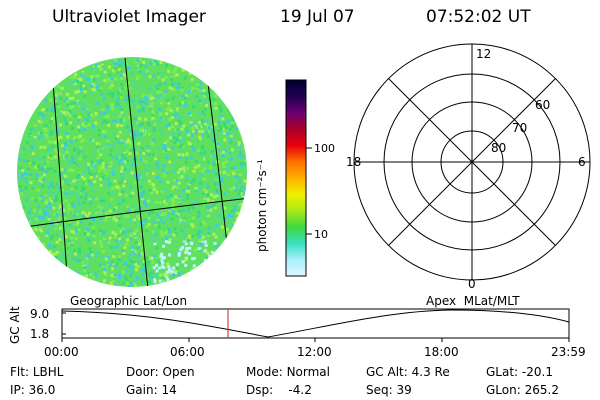  Describe the element at coordinates (522, 390) in the screenshot. I see `status-glon: GLon: 265.2` at that location.